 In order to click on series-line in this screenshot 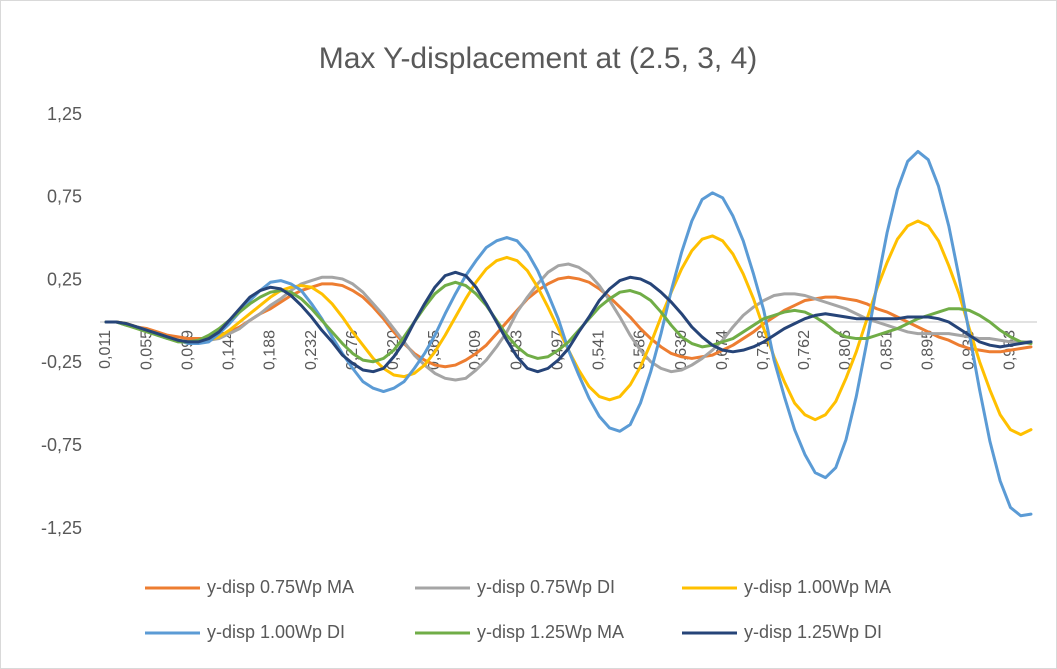, I will do `click(568, 322)`.